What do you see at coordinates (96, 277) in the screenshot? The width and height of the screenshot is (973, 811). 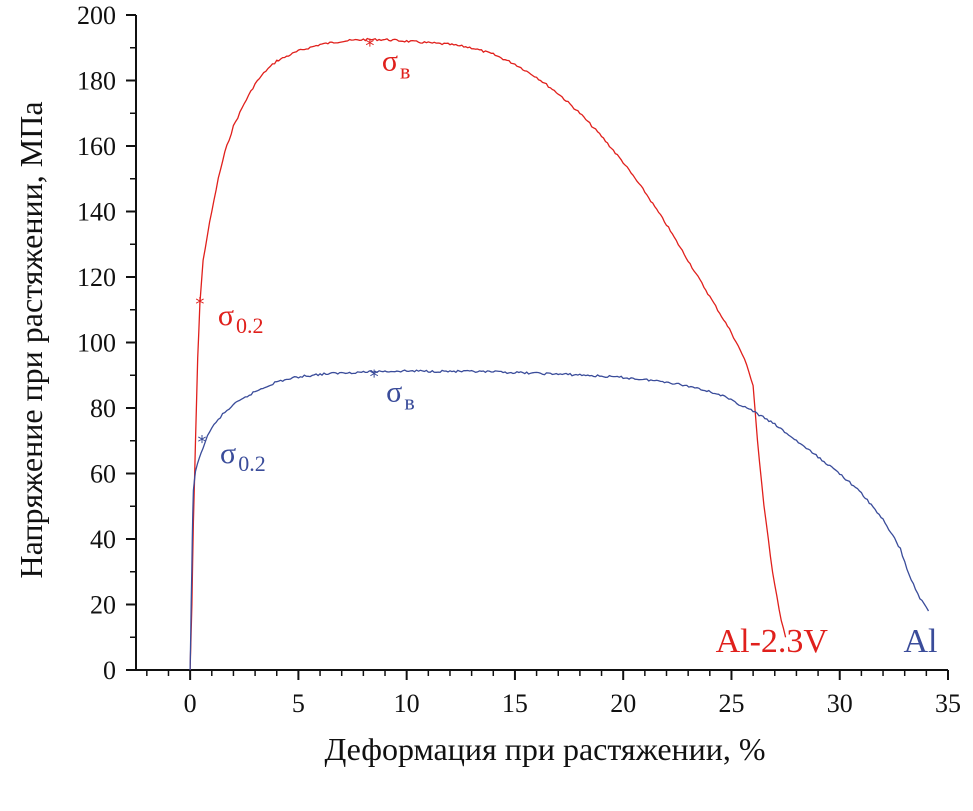 I see `y-tick-label: 120` at bounding box center [96, 277].